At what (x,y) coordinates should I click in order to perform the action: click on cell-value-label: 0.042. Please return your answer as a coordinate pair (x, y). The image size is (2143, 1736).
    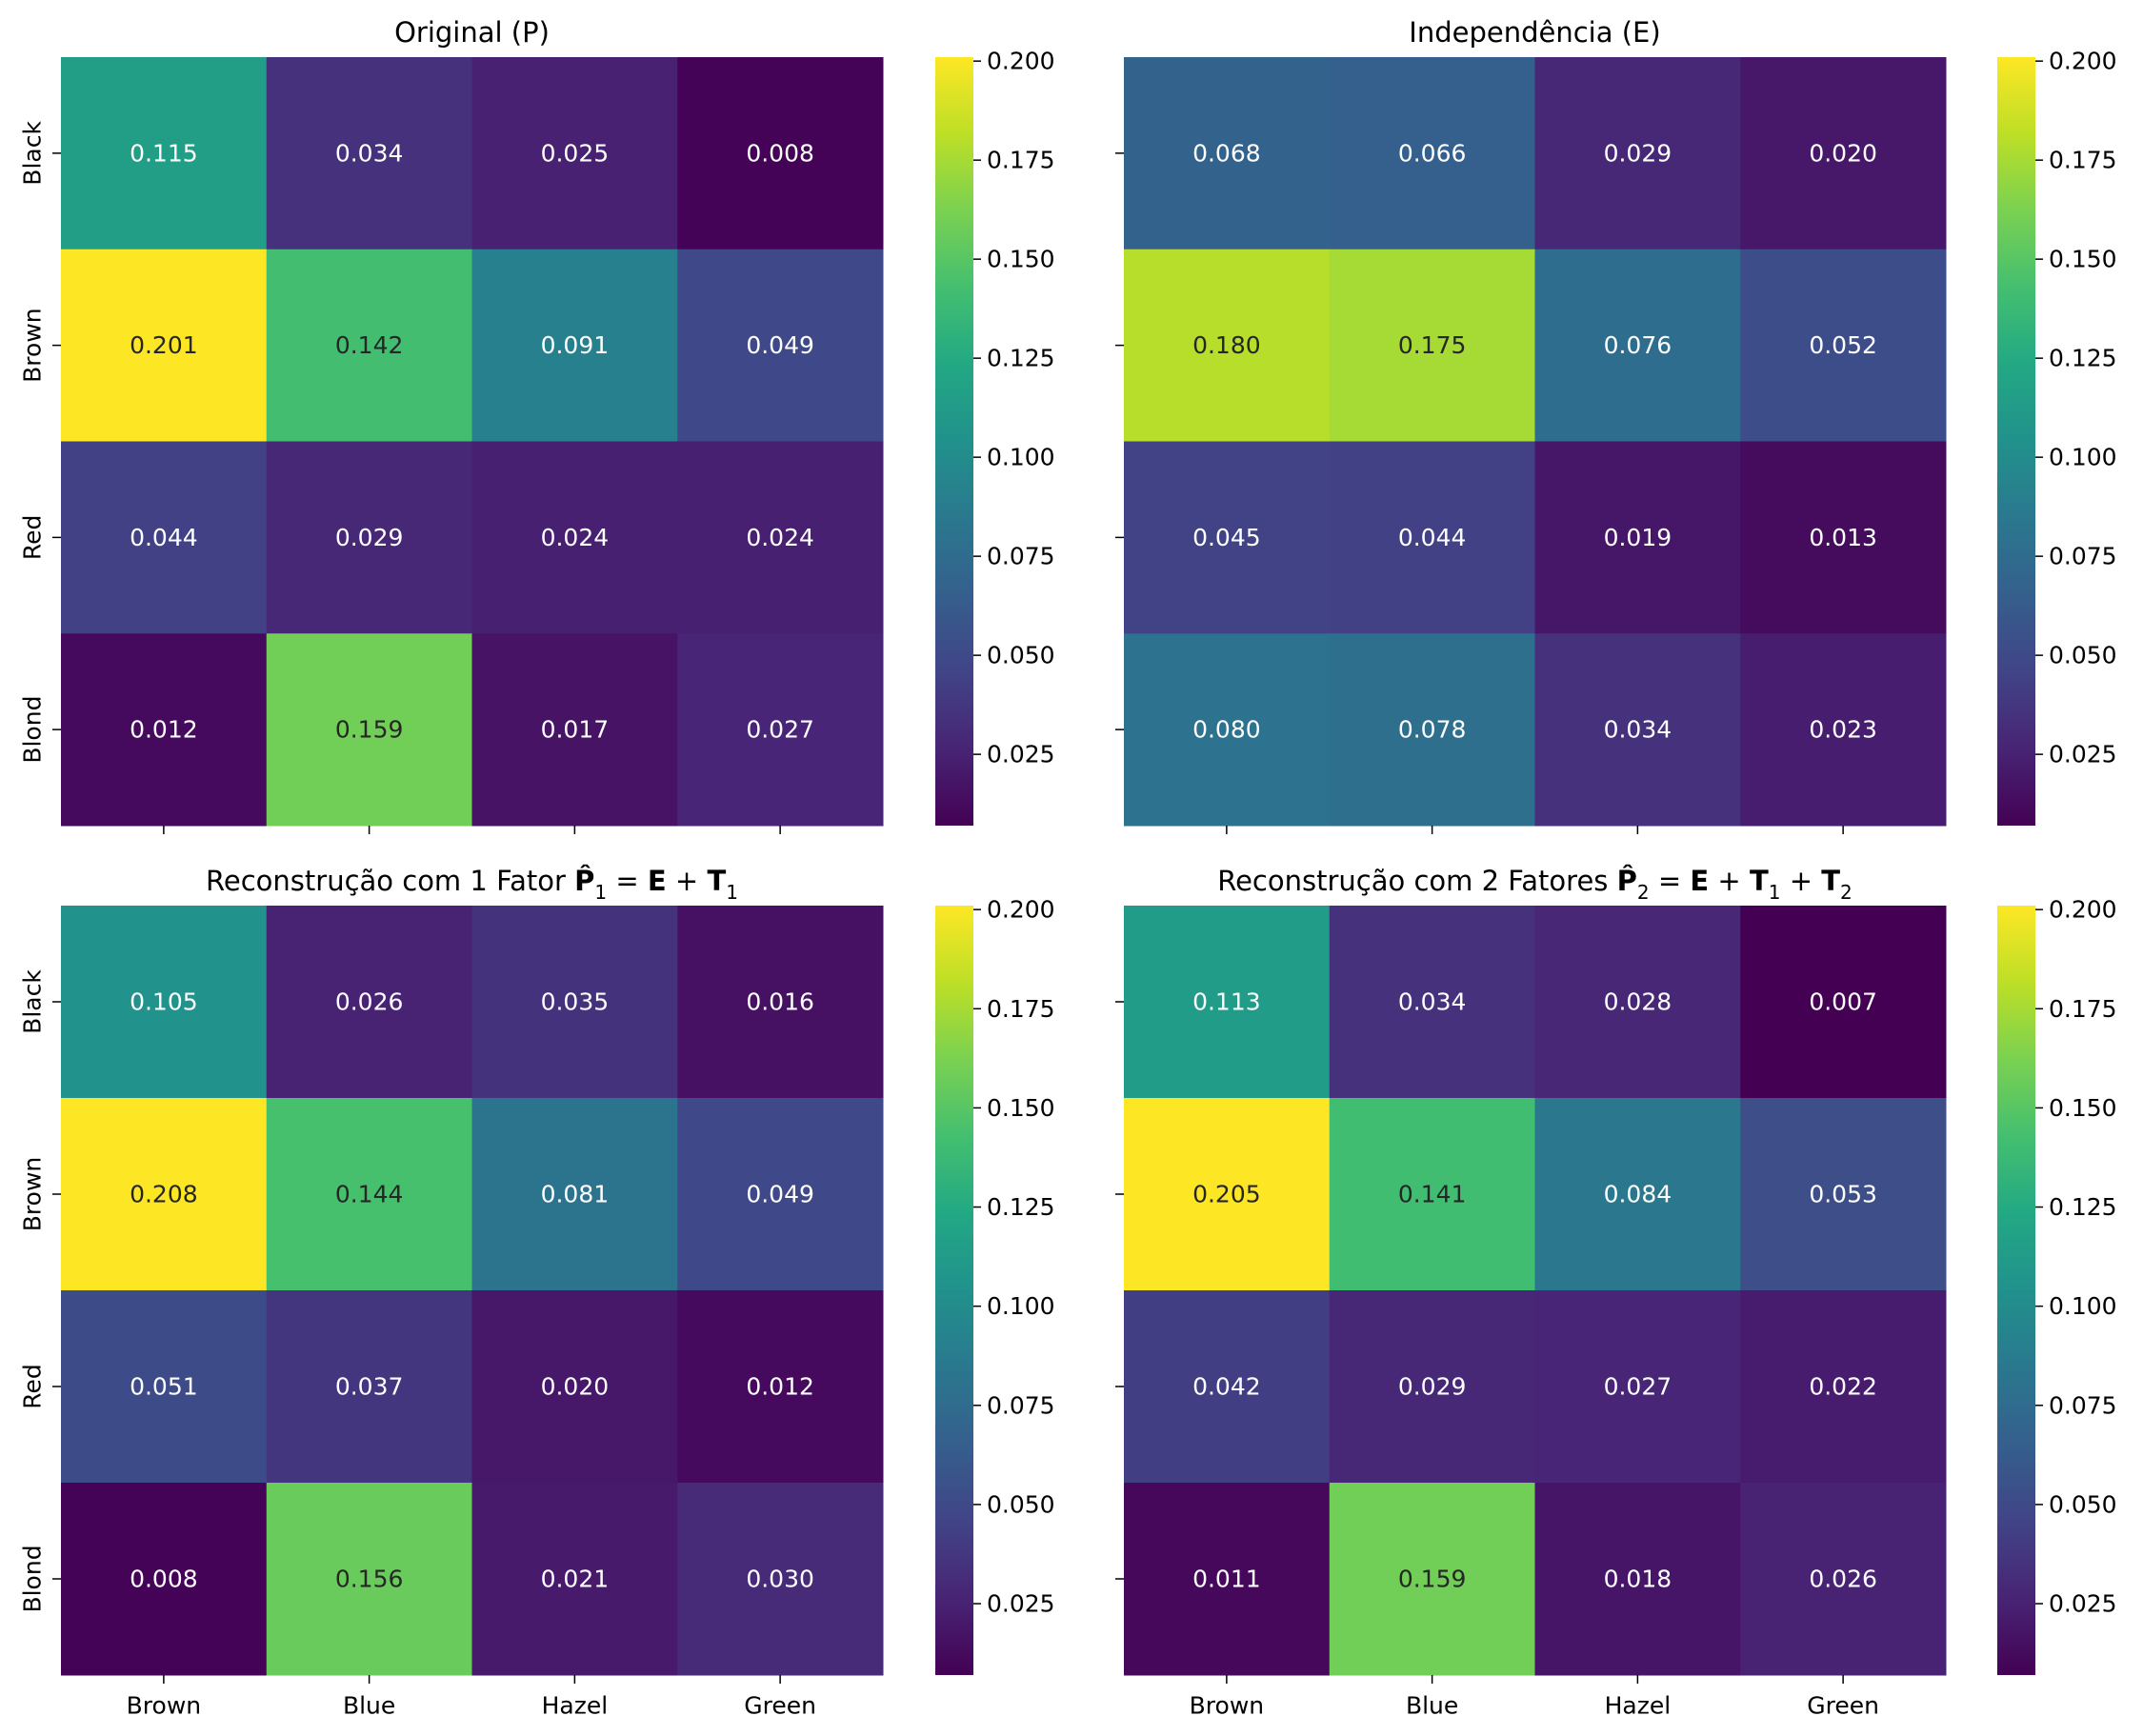
    Looking at the image, I should click on (1226, 1387).